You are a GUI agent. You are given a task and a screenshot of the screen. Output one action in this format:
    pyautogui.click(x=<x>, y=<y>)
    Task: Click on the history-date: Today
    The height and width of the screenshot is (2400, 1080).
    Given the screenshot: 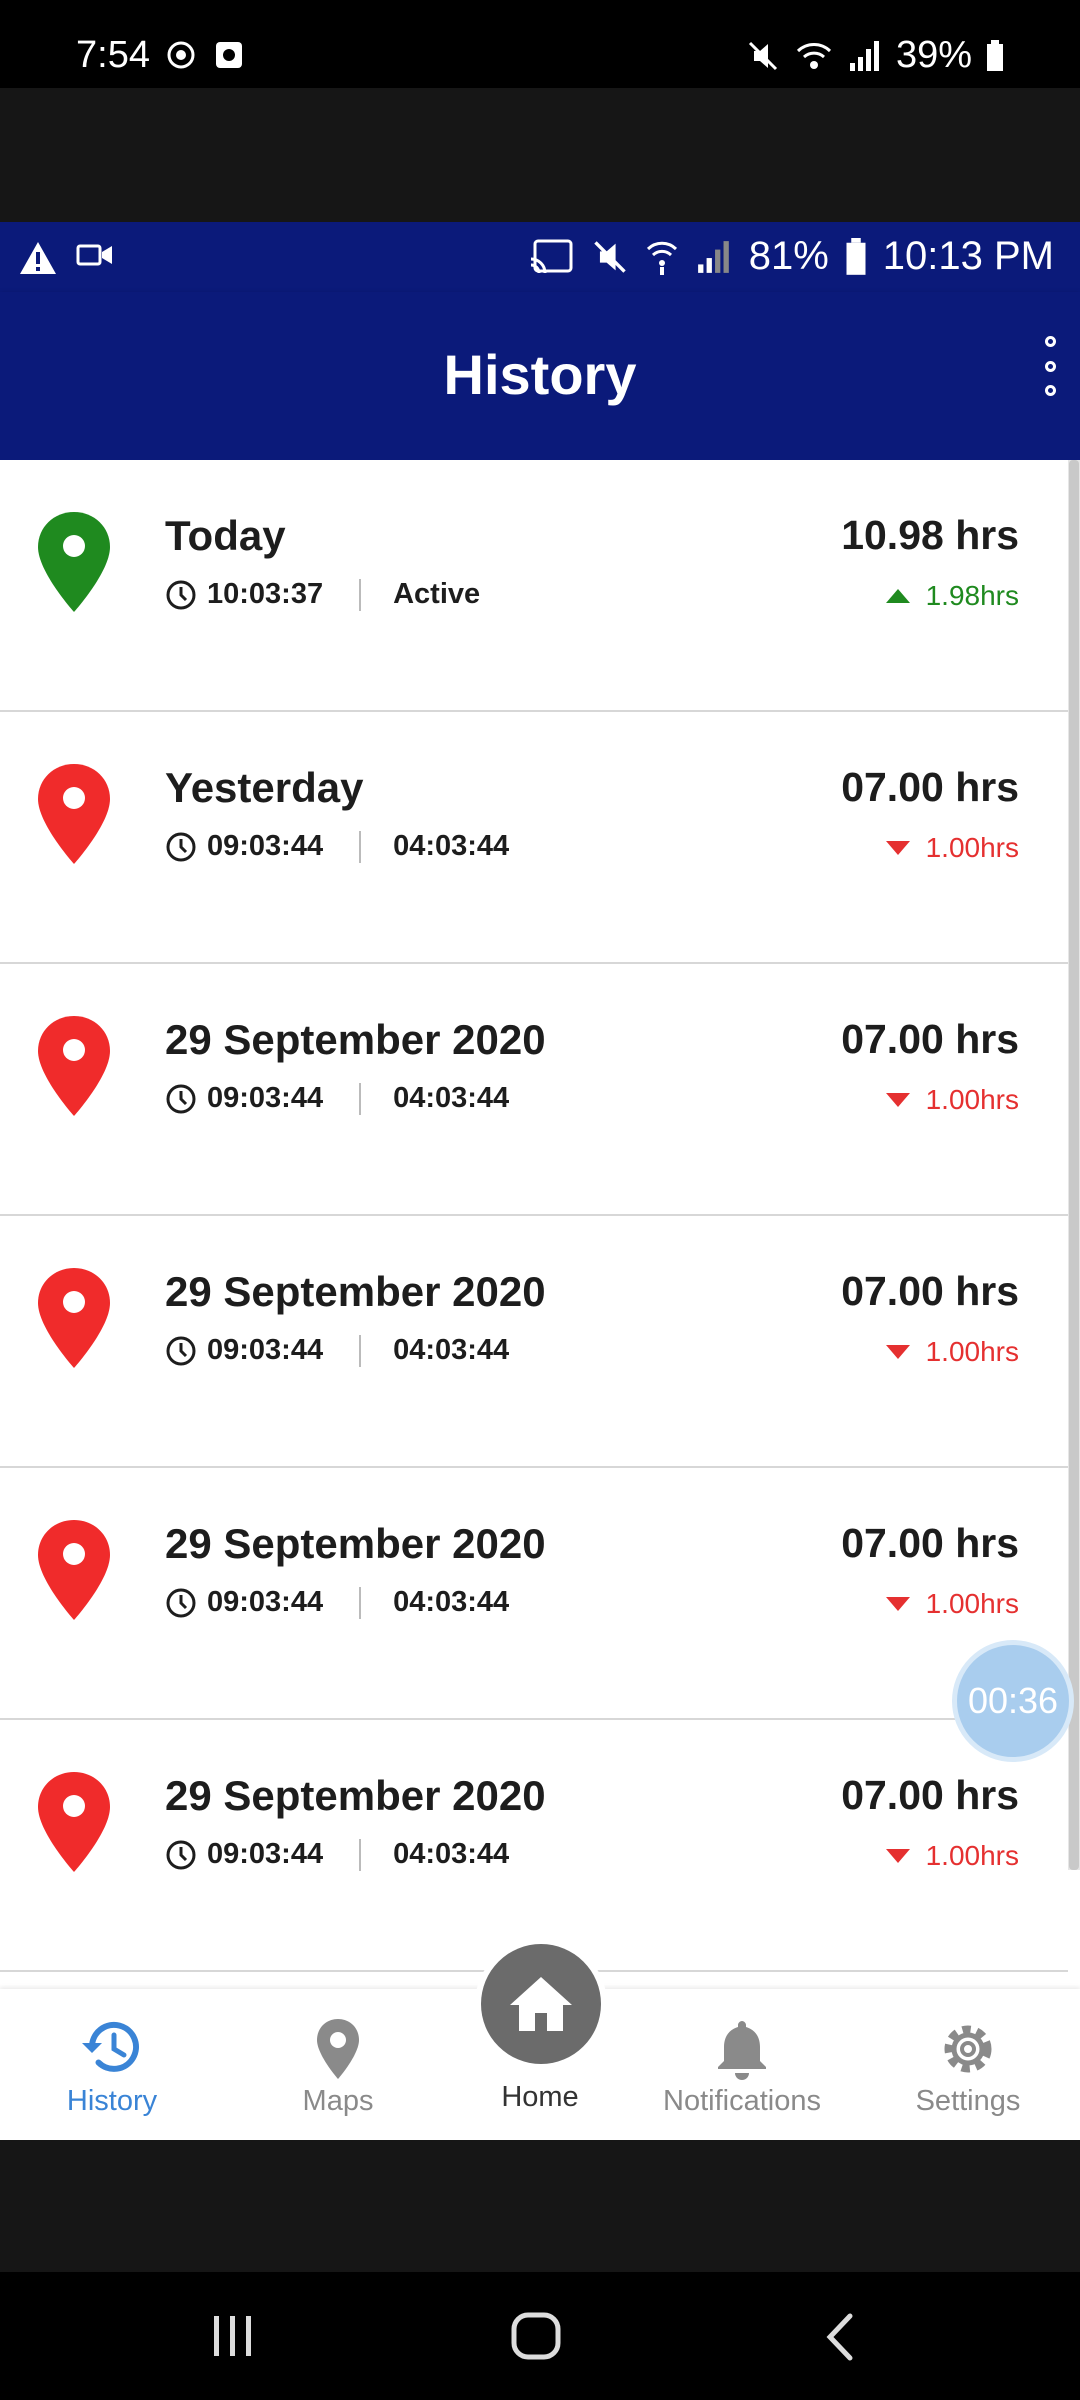 What is the action you would take?
    pyautogui.click(x=225, y=535)
    